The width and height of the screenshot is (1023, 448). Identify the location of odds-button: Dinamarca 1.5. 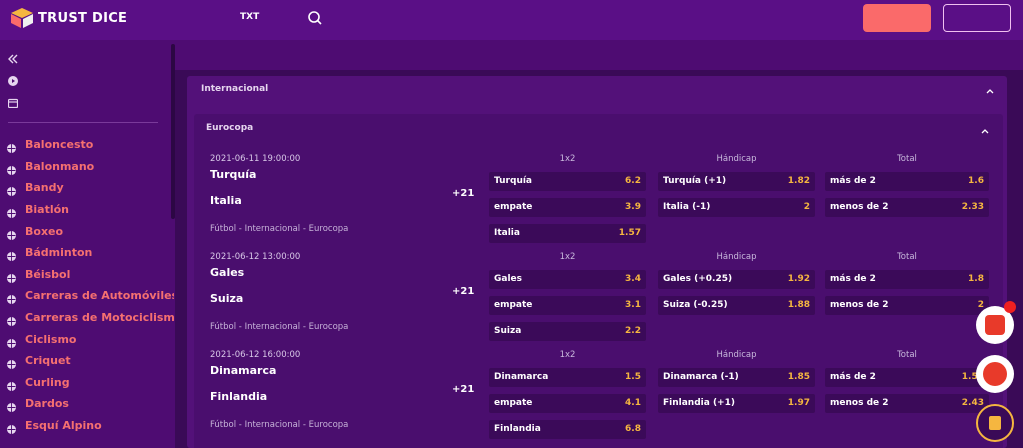
(567, 377).